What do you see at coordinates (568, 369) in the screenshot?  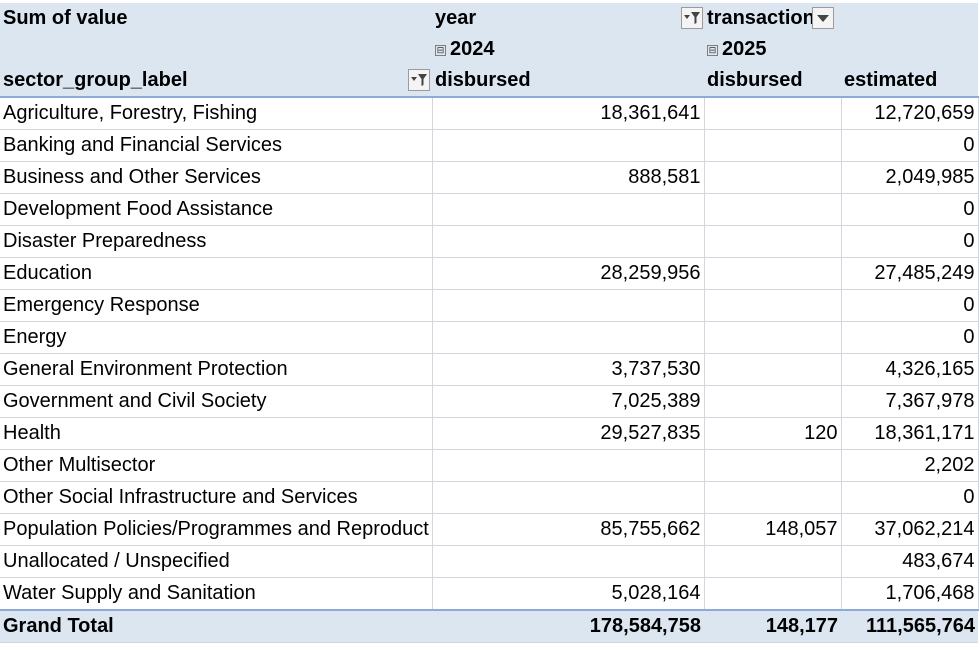 I see `value-cell-2024-disbursed: 3,737,530` at bounding box center [568, 369].